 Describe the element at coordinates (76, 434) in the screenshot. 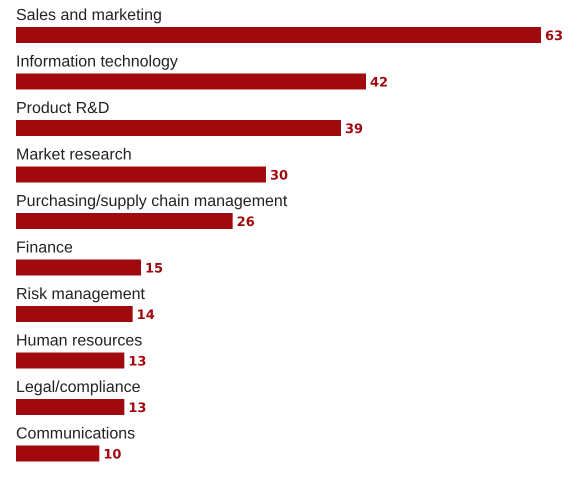

I see `y-tick-label: Communications` at that location.